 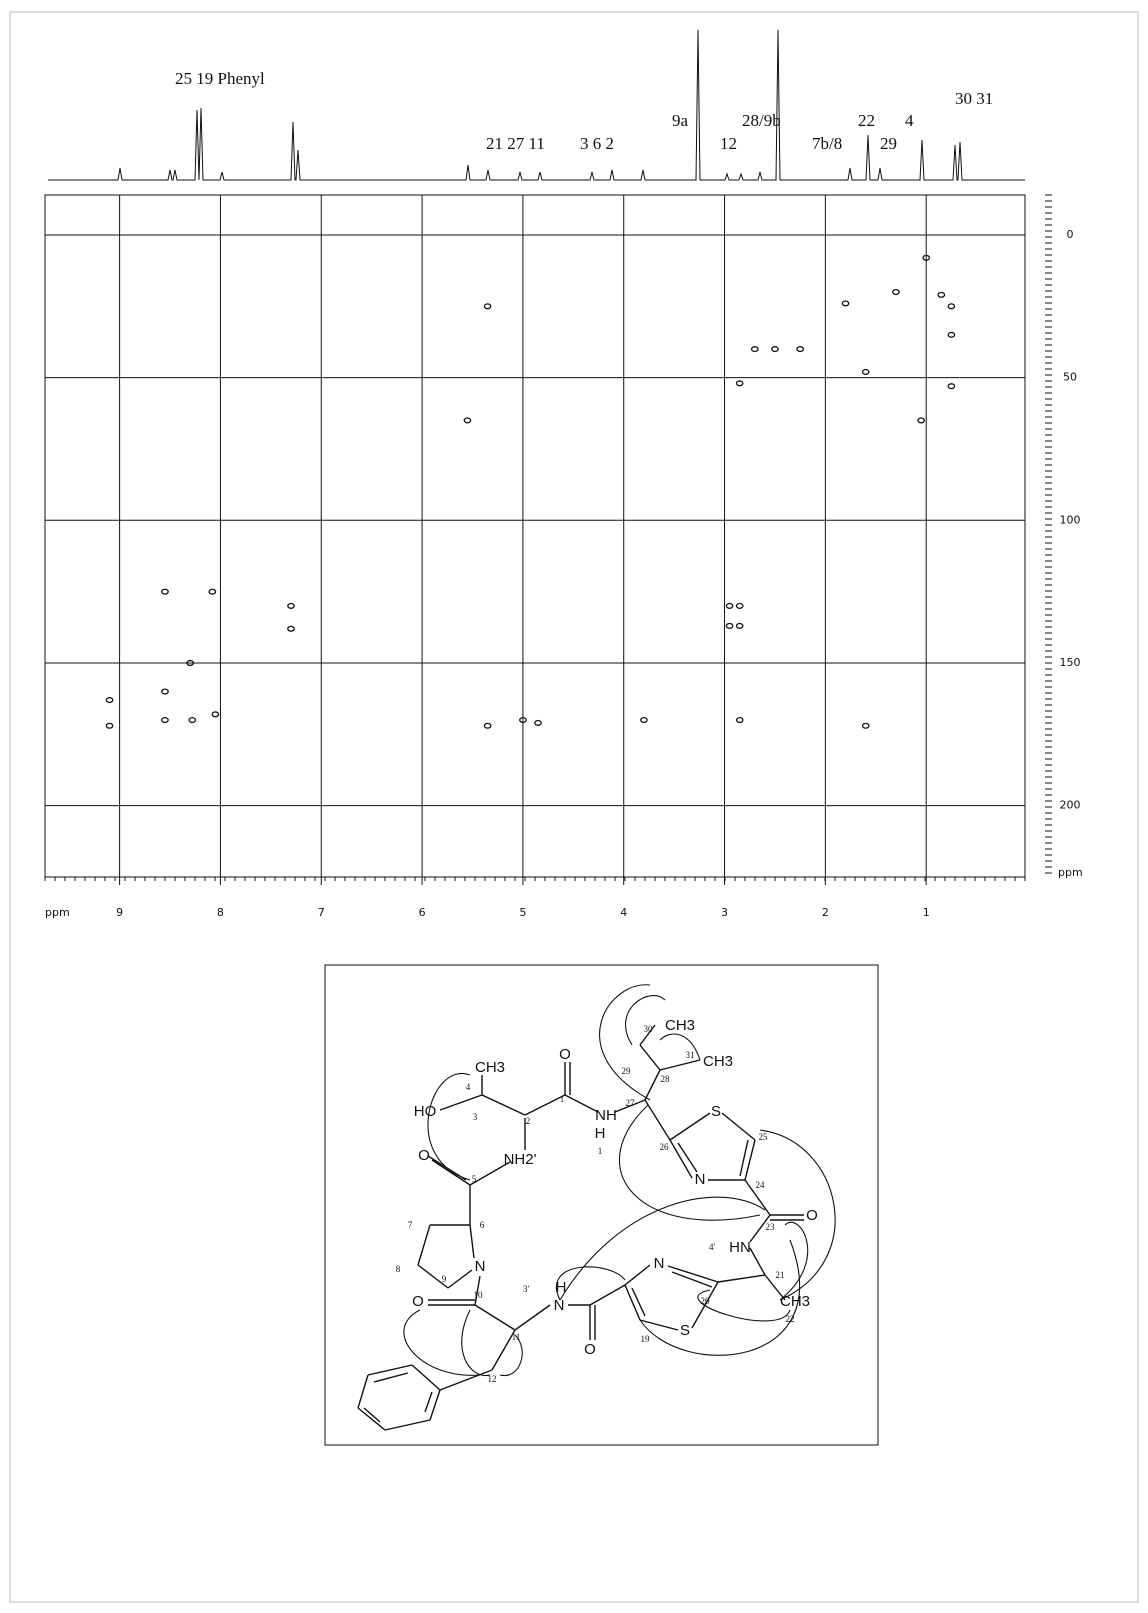 I want to click on peak-label: 25 19 Phenyl, so click(x=220, y=78).